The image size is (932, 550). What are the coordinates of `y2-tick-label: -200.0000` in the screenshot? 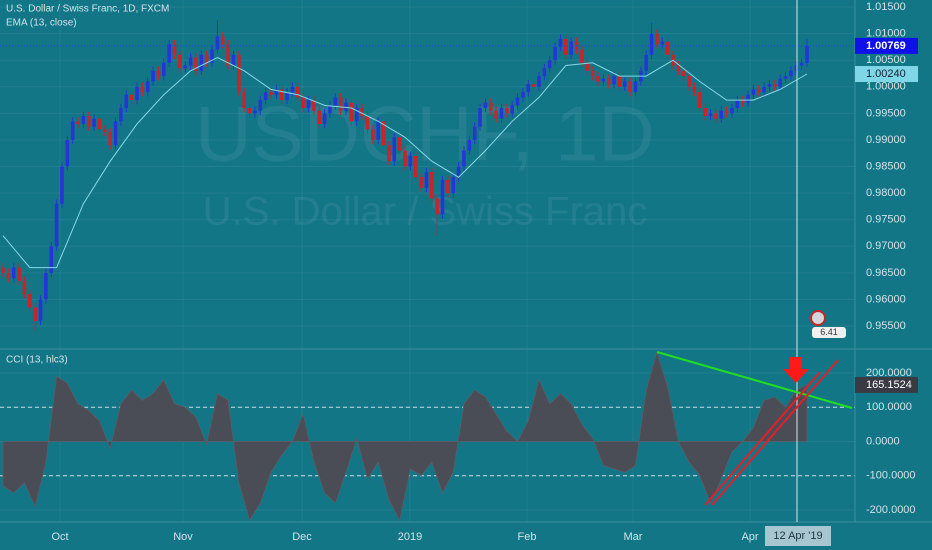 It's located at (891, 510).